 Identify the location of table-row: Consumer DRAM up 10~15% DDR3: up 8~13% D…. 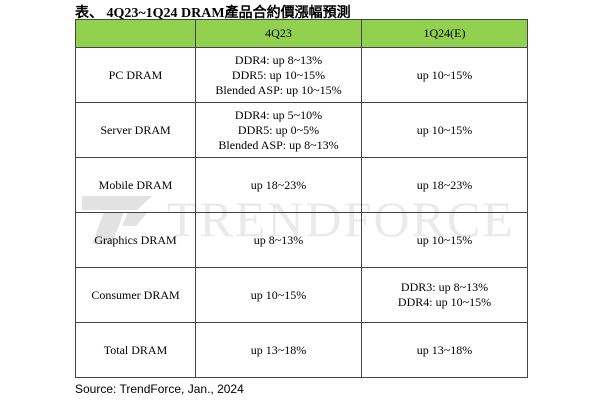
(301, 295).